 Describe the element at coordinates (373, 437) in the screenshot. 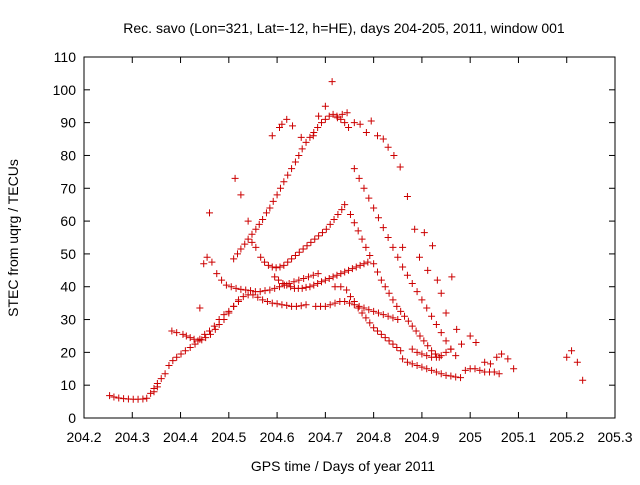

I see `x-tick-label: 204.8` at that location.